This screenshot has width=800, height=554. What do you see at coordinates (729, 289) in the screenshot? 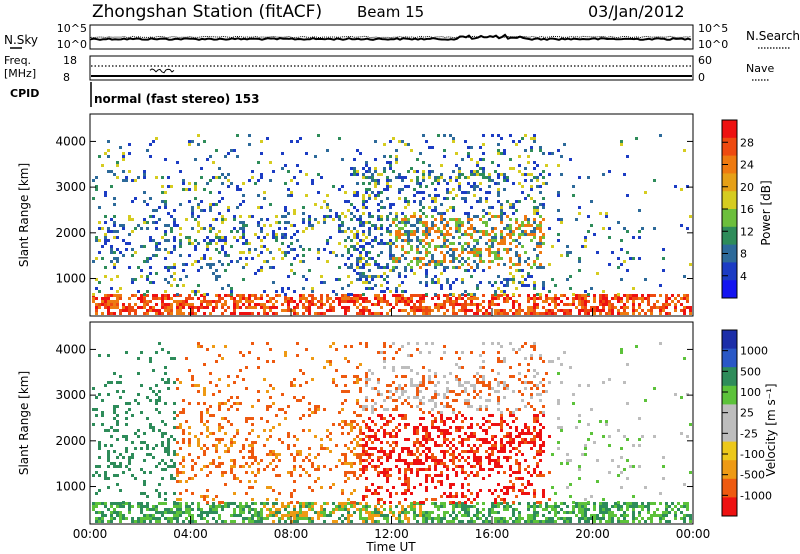
I see `colorbar-segment` at bounding box center [729, 289].